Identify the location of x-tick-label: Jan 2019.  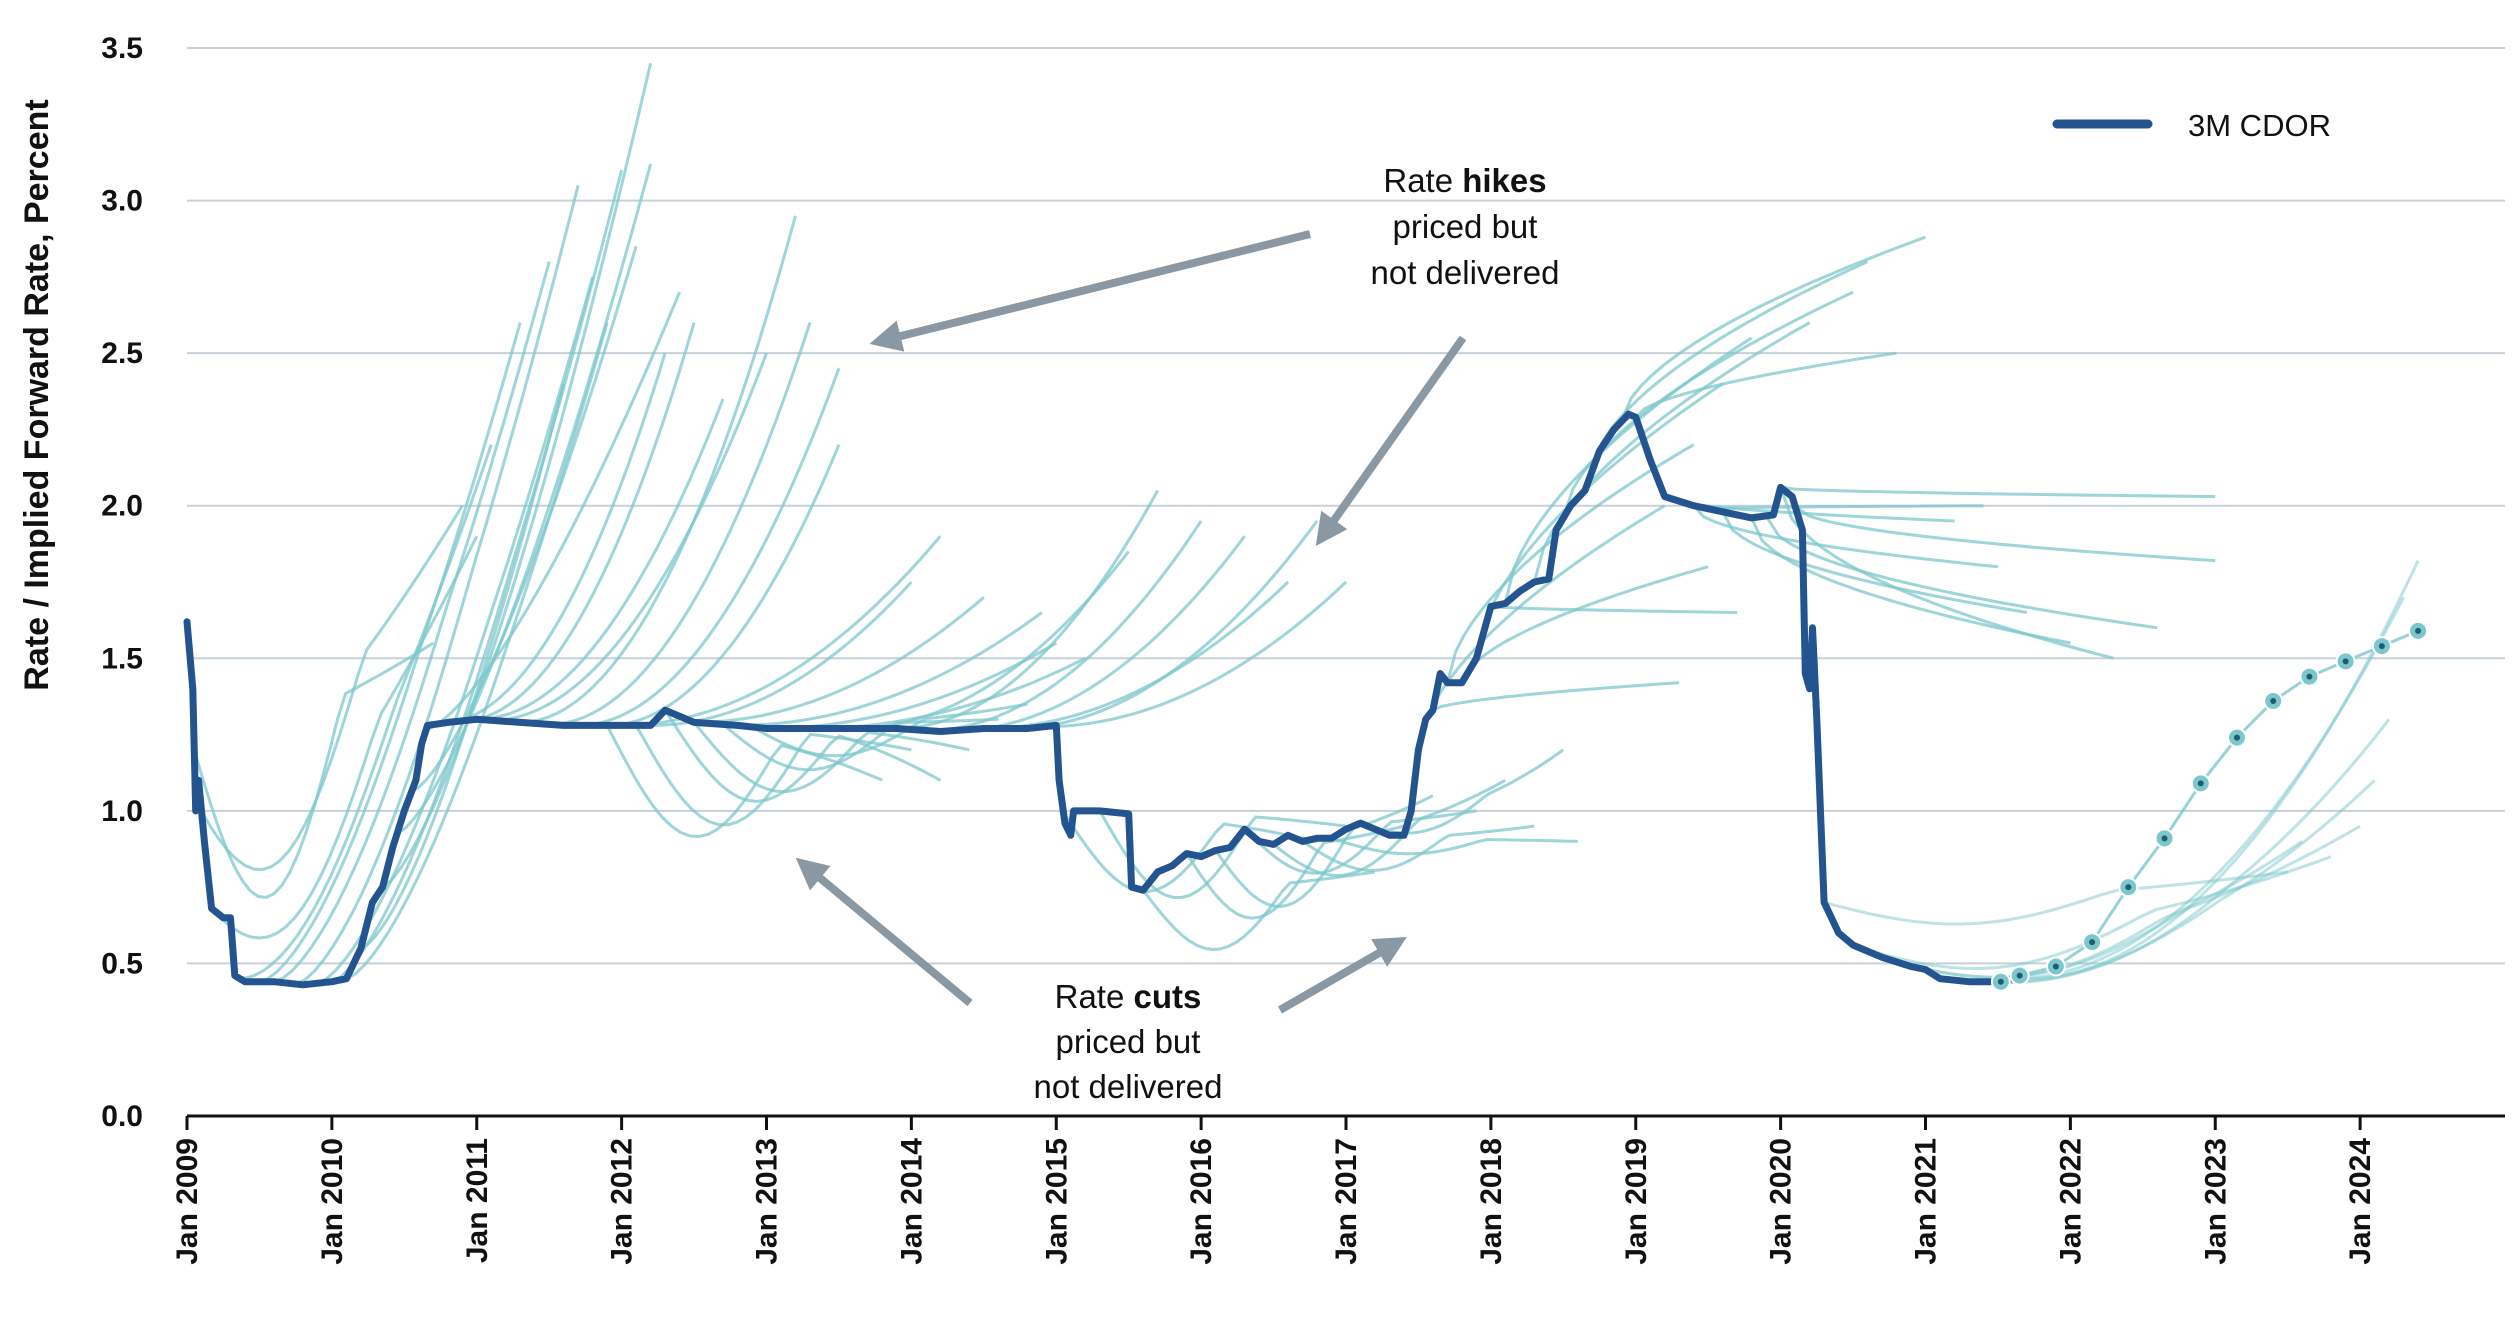
(1636, 1201).